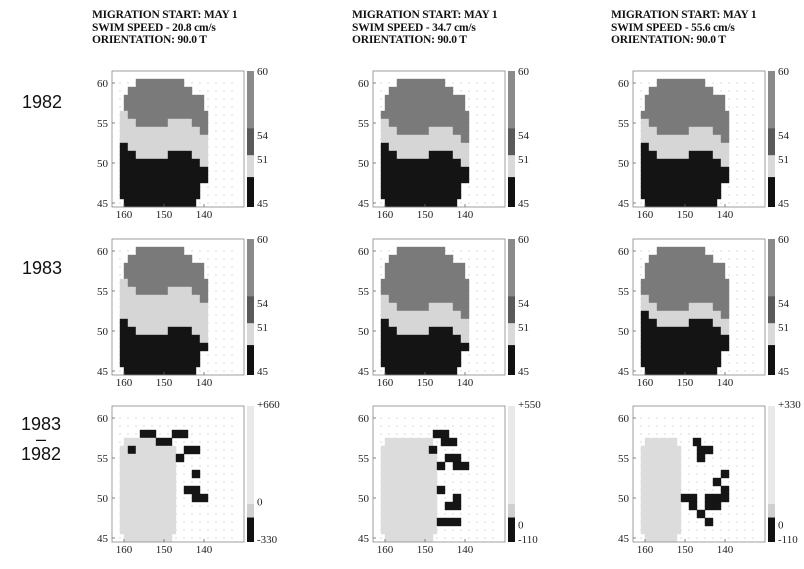  I want to click on colorbar-label: +660, so click(268, 405).